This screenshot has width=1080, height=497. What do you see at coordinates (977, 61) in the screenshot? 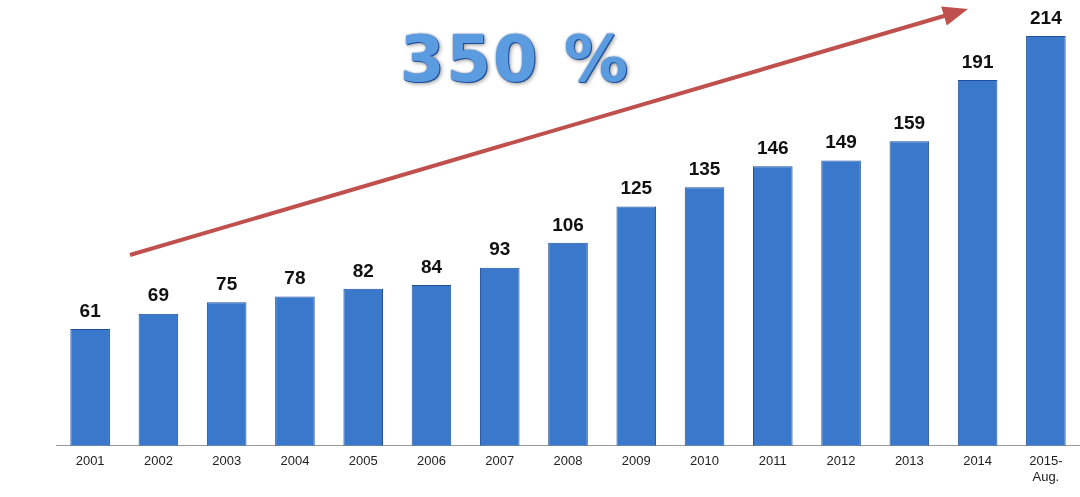
I see `data-label: 191` at bounding box center [977, 61].